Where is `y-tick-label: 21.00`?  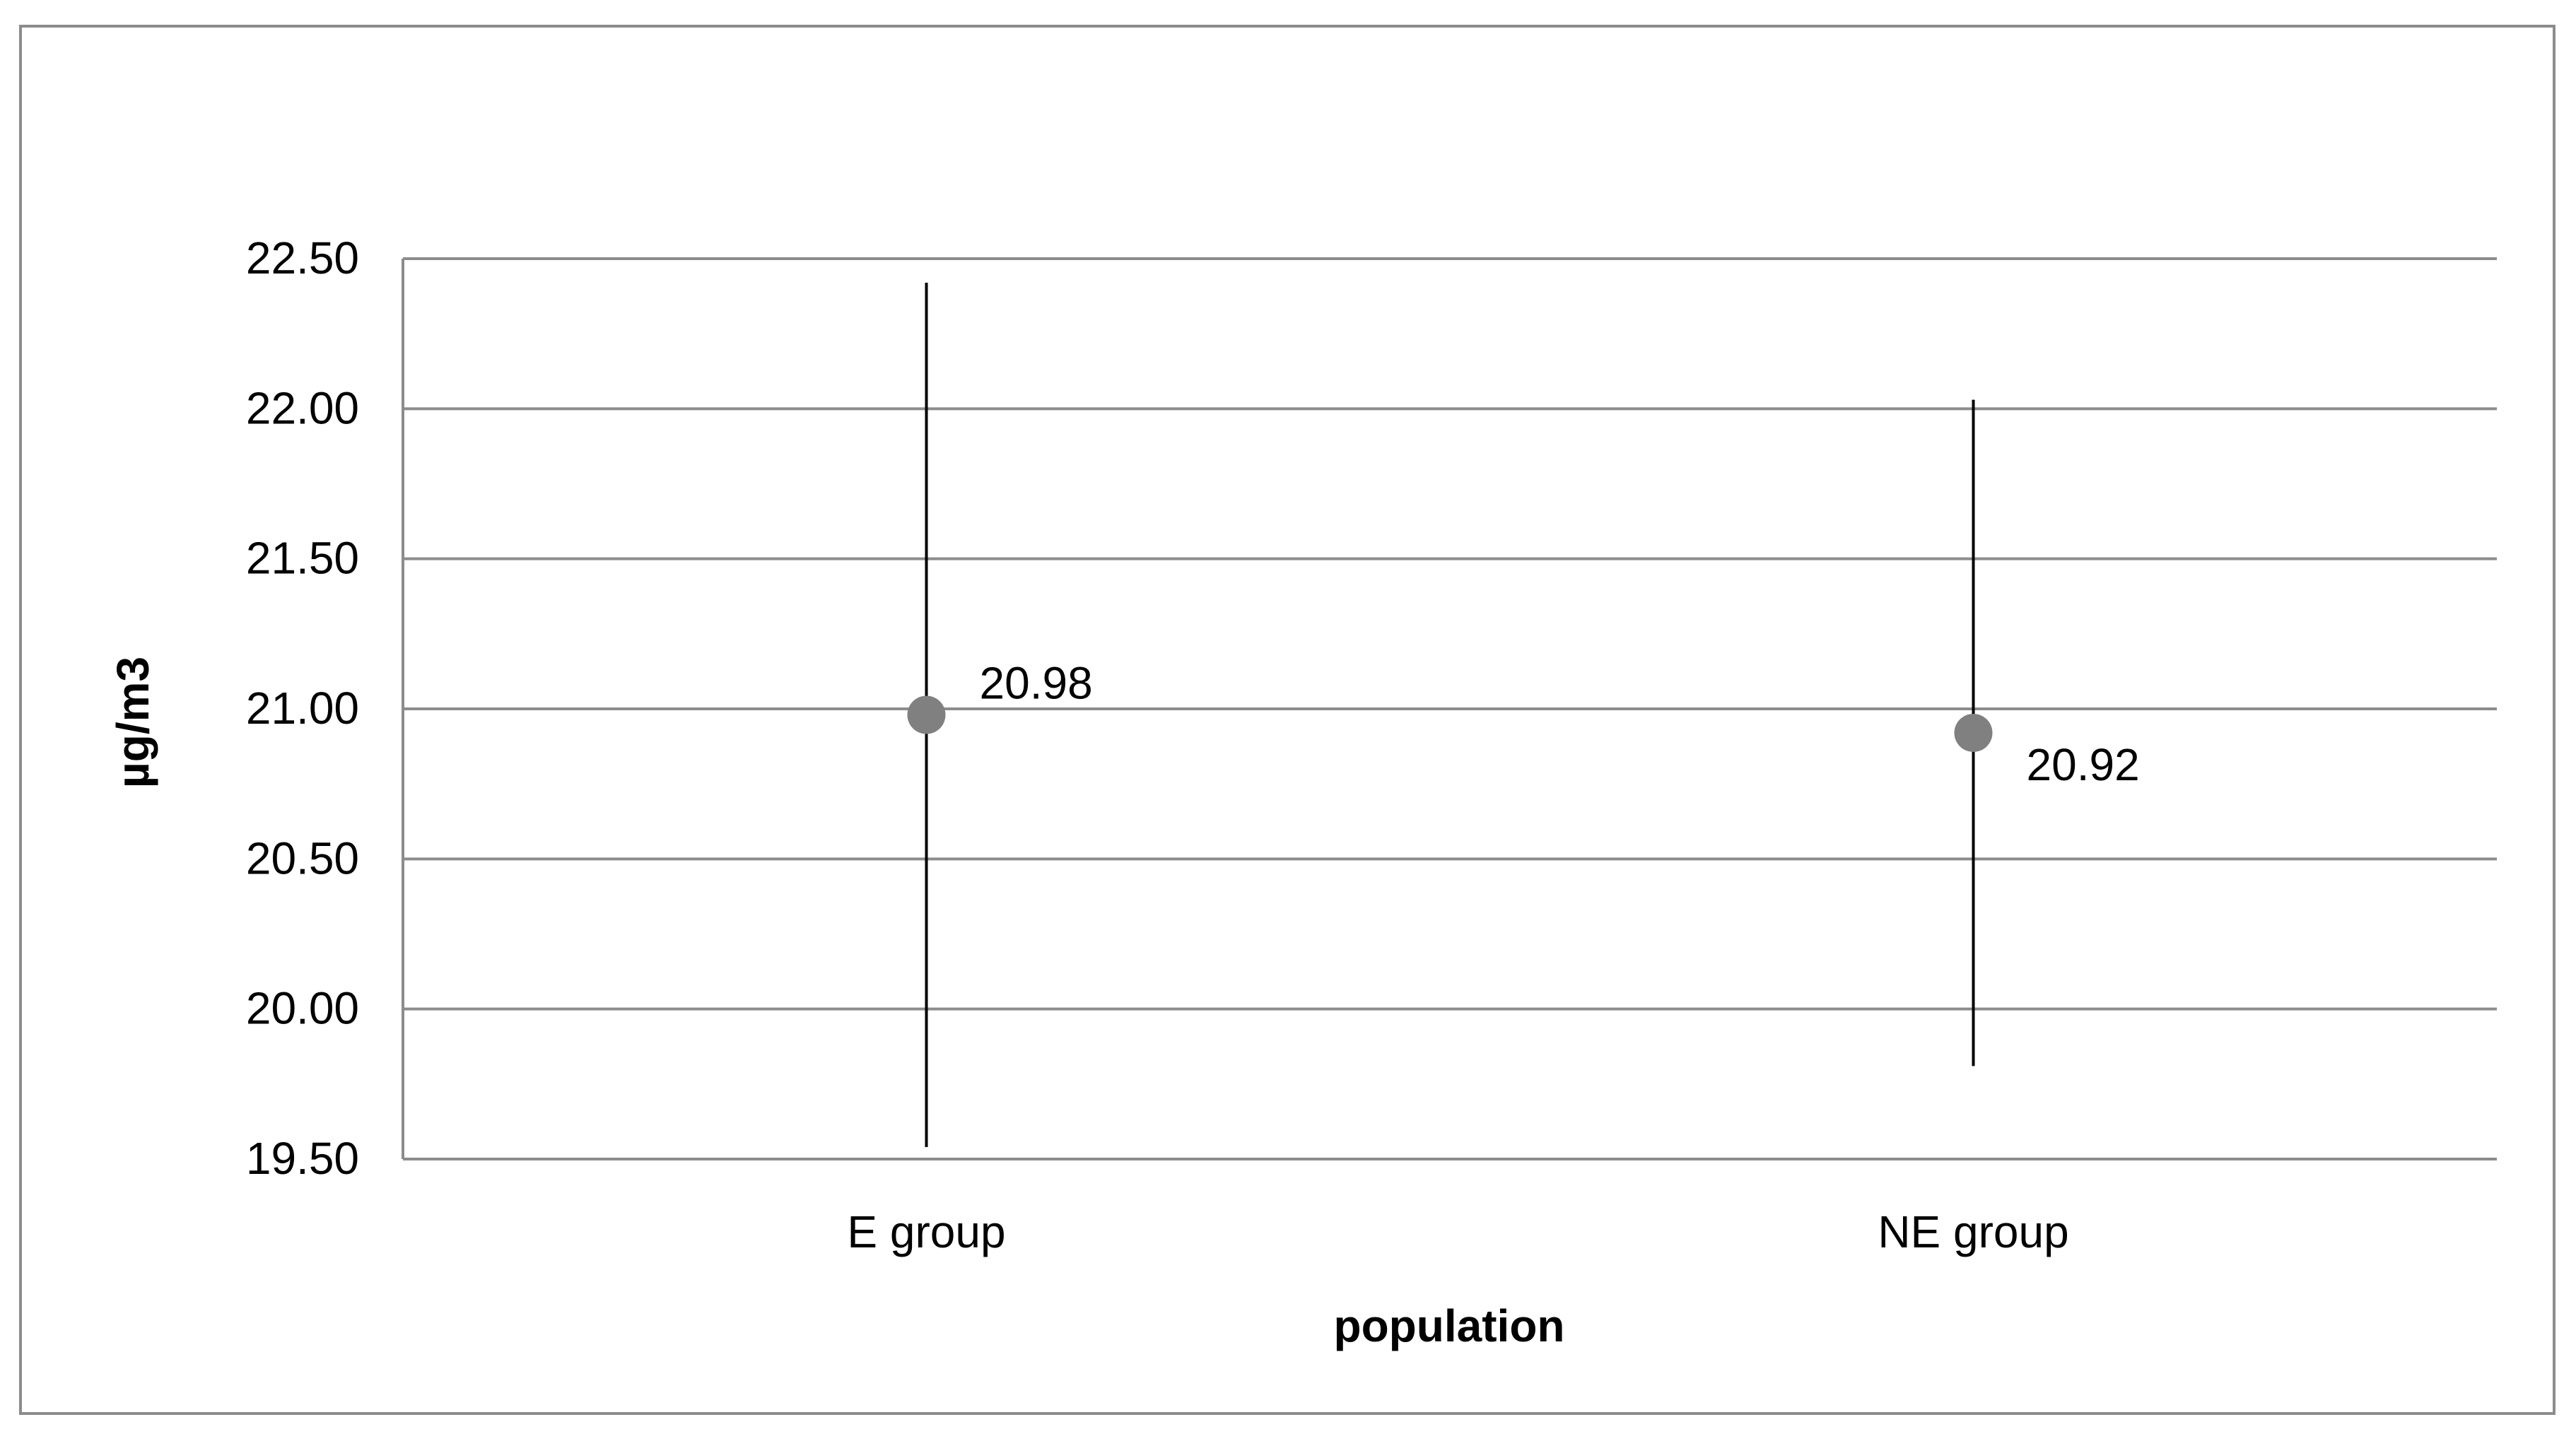
y-tick-label: 21.00 is located at coordinates (303, 709).